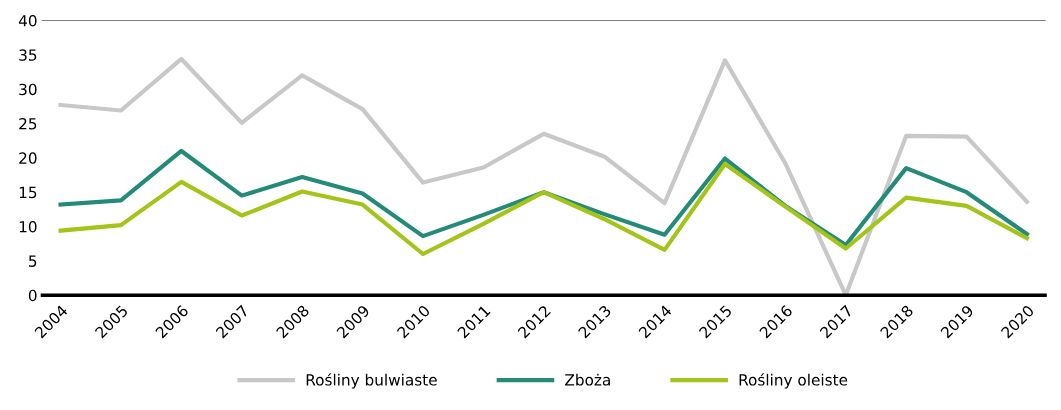  What do you see at coordinates (28, 89) in the screenshot?
I see `y-tick-label: 30` at bounding box center [28, 89].